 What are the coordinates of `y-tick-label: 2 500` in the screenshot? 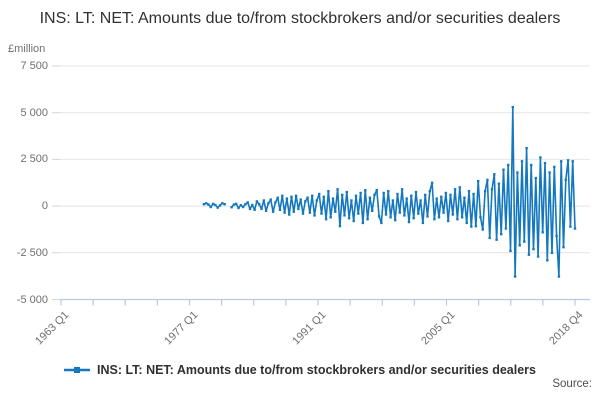 It's located at (34, 159).